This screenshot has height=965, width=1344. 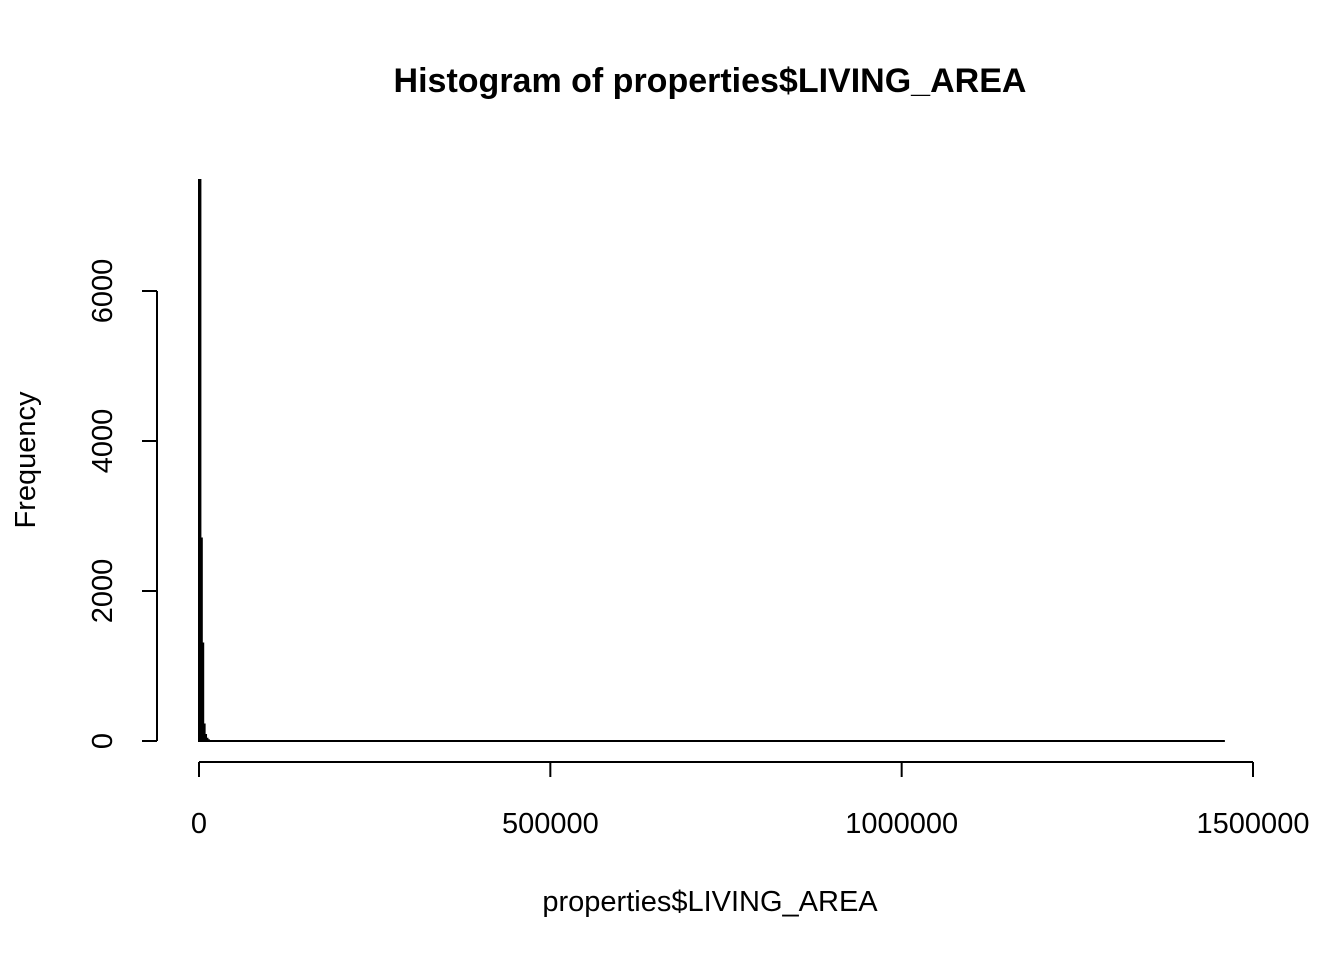 What do you see at coordinates (204, 460) in the screenshot?
I see `histogram-bars` at bounding box center [204, 460].